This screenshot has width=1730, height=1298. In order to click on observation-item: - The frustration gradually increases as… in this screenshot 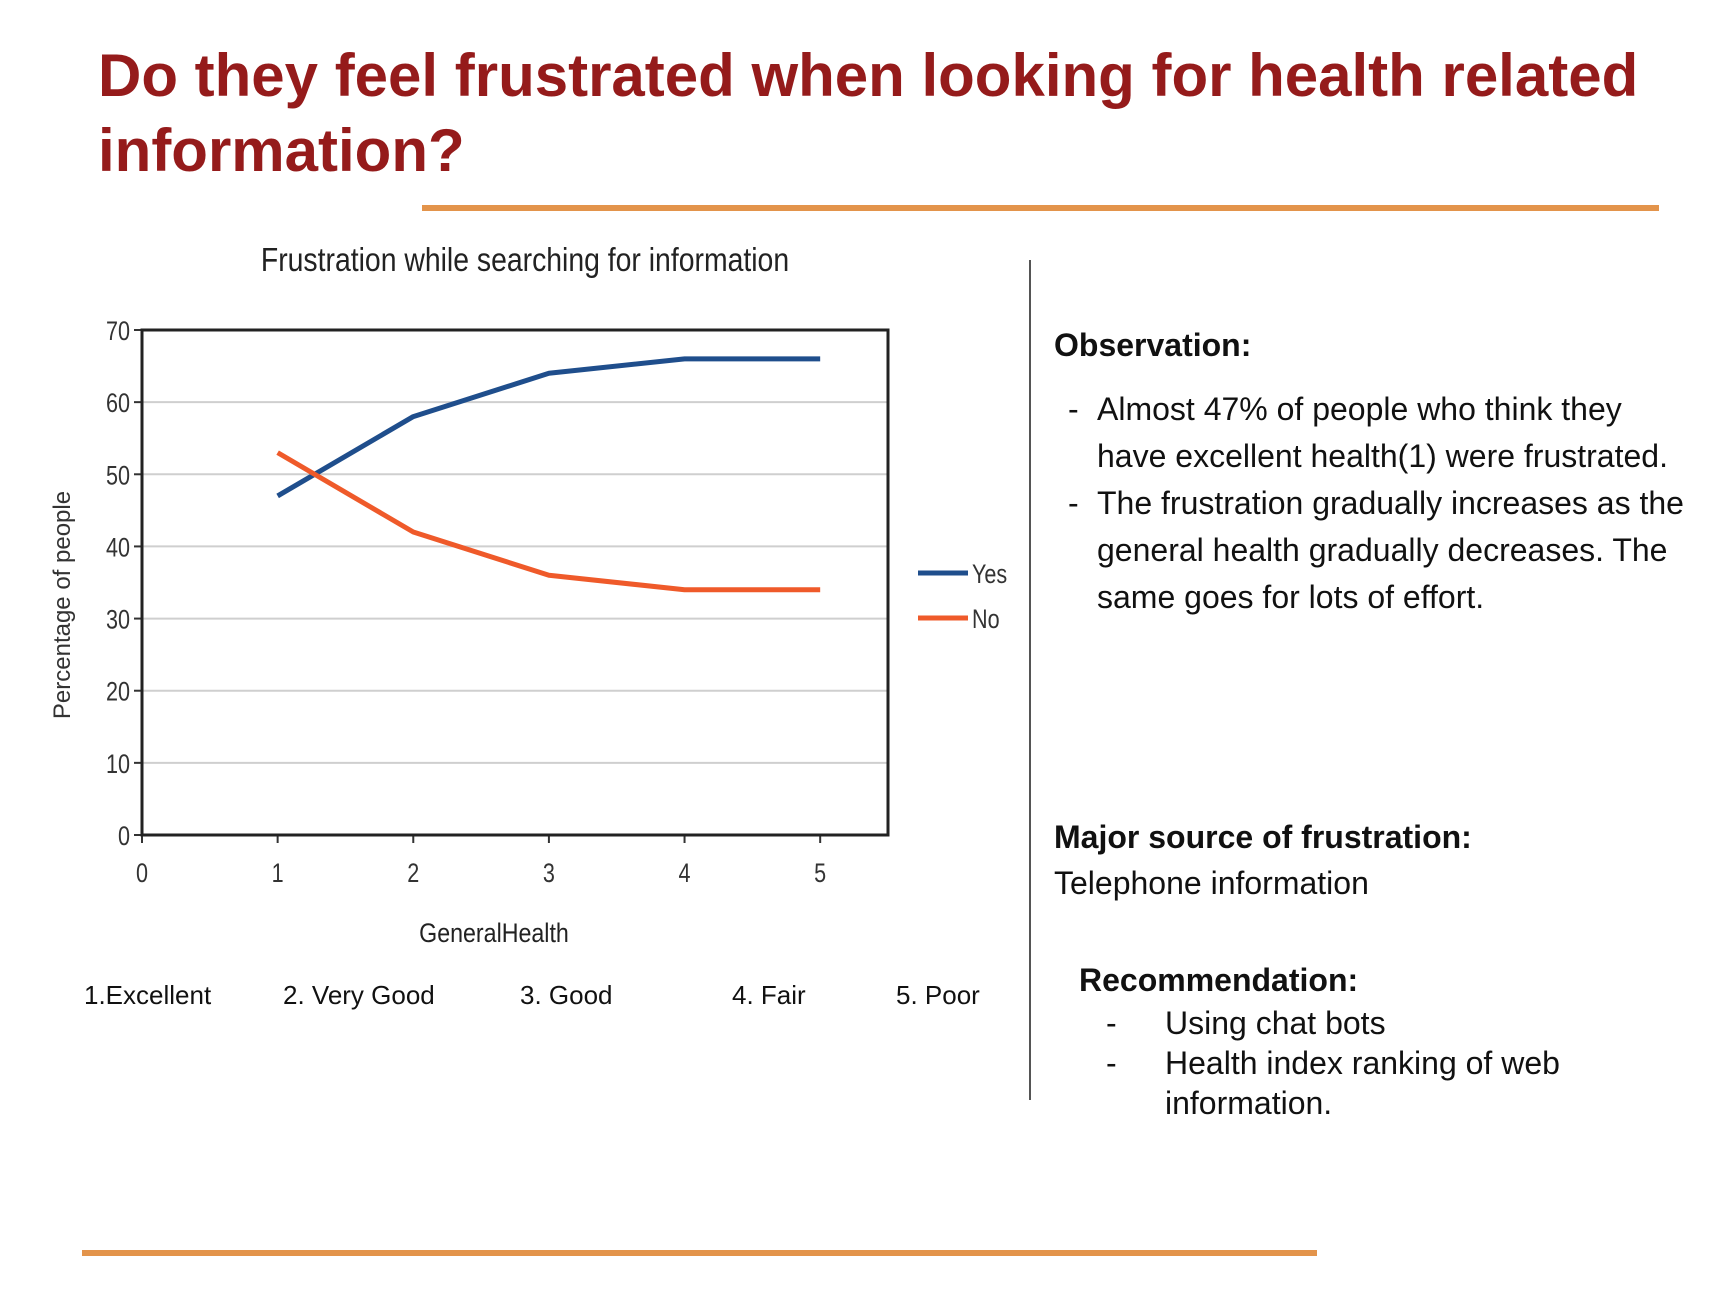, I will do `click(1374, 550)`.